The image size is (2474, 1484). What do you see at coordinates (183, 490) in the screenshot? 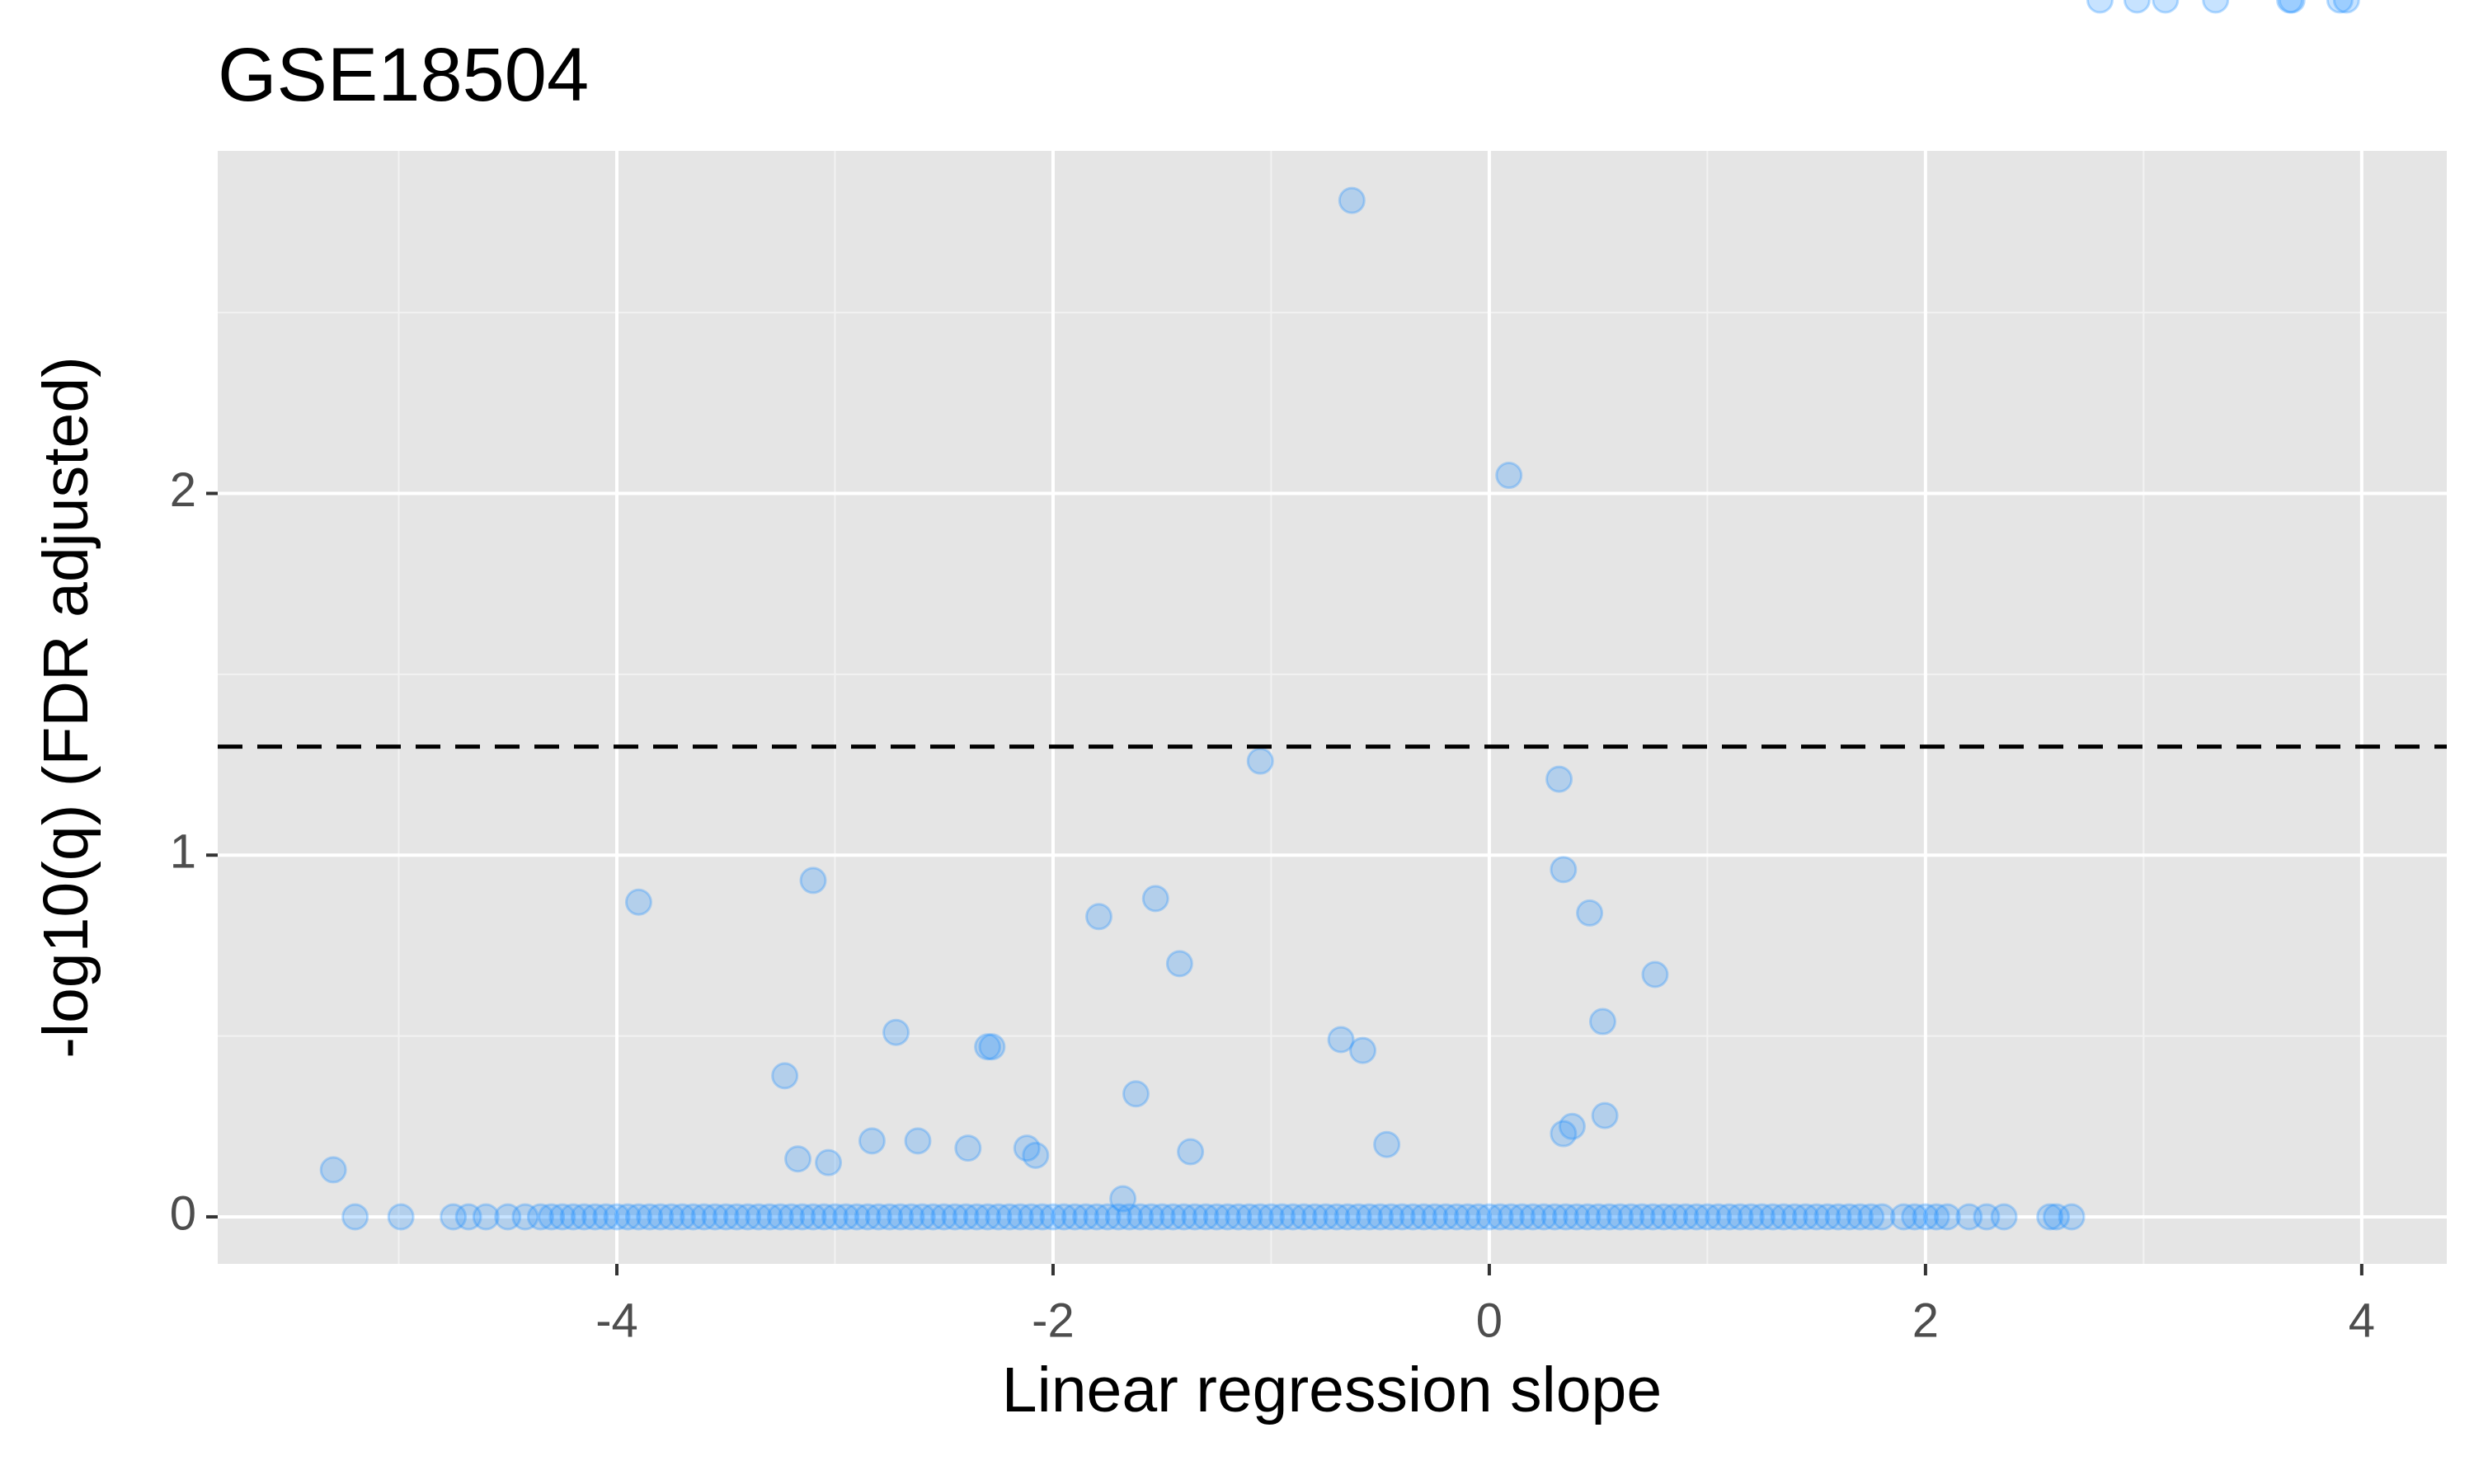
I see `y-tick-label: 2` at bounding box center [183, 490].